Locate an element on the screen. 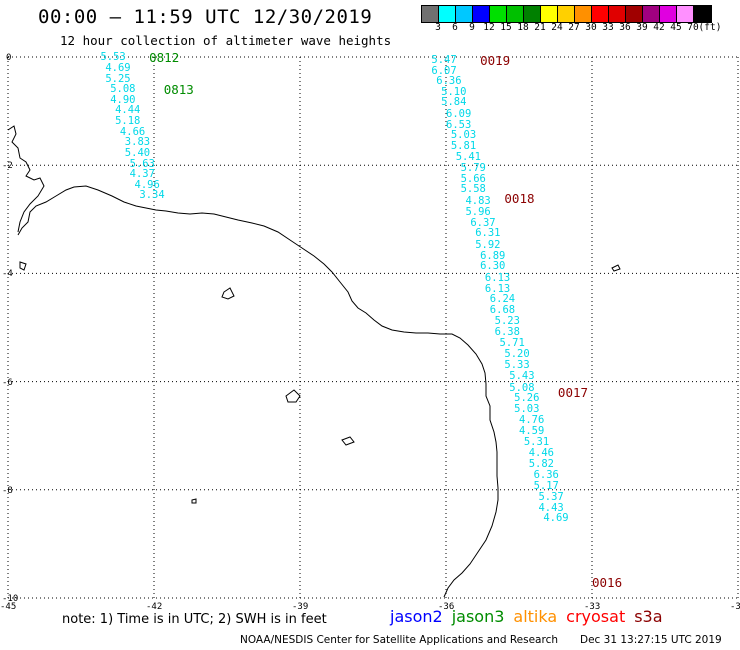  wave-height-value: 4.96 is located at coordinates (147, 185).